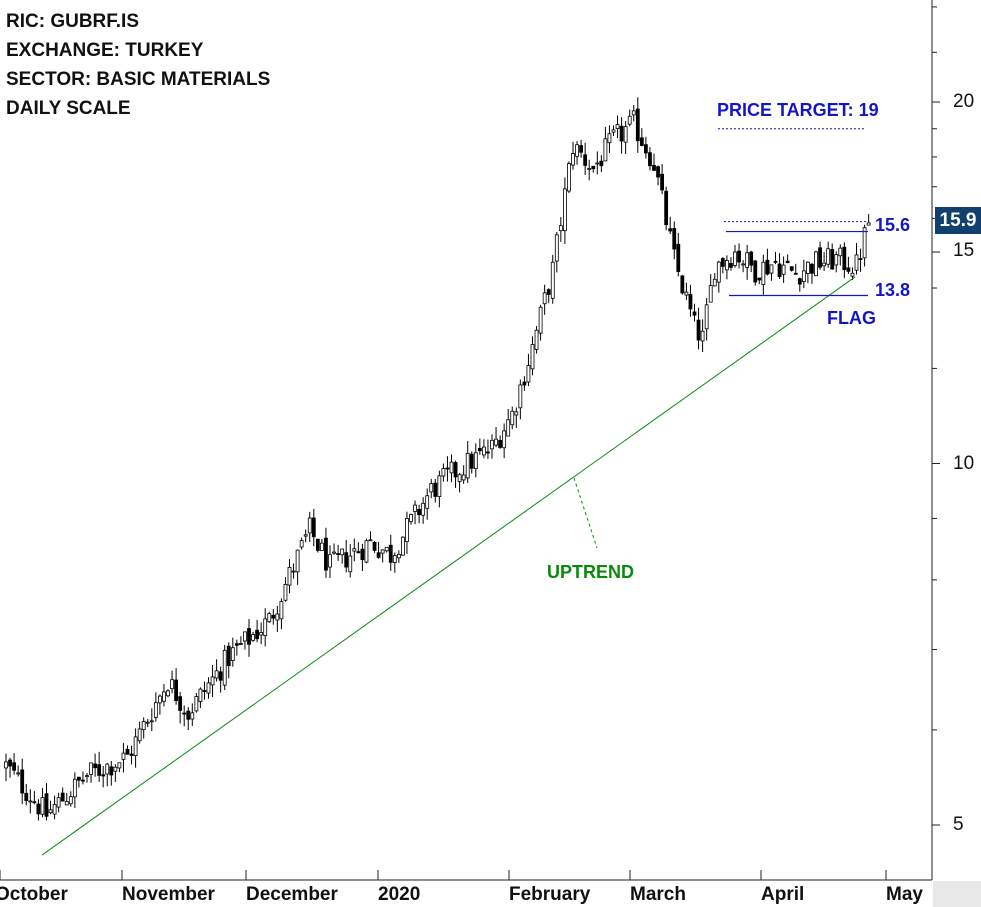 The height and width of the screenshot is (907, 981). I want to click on last-price-badge: 15.9, so click(958, 220).